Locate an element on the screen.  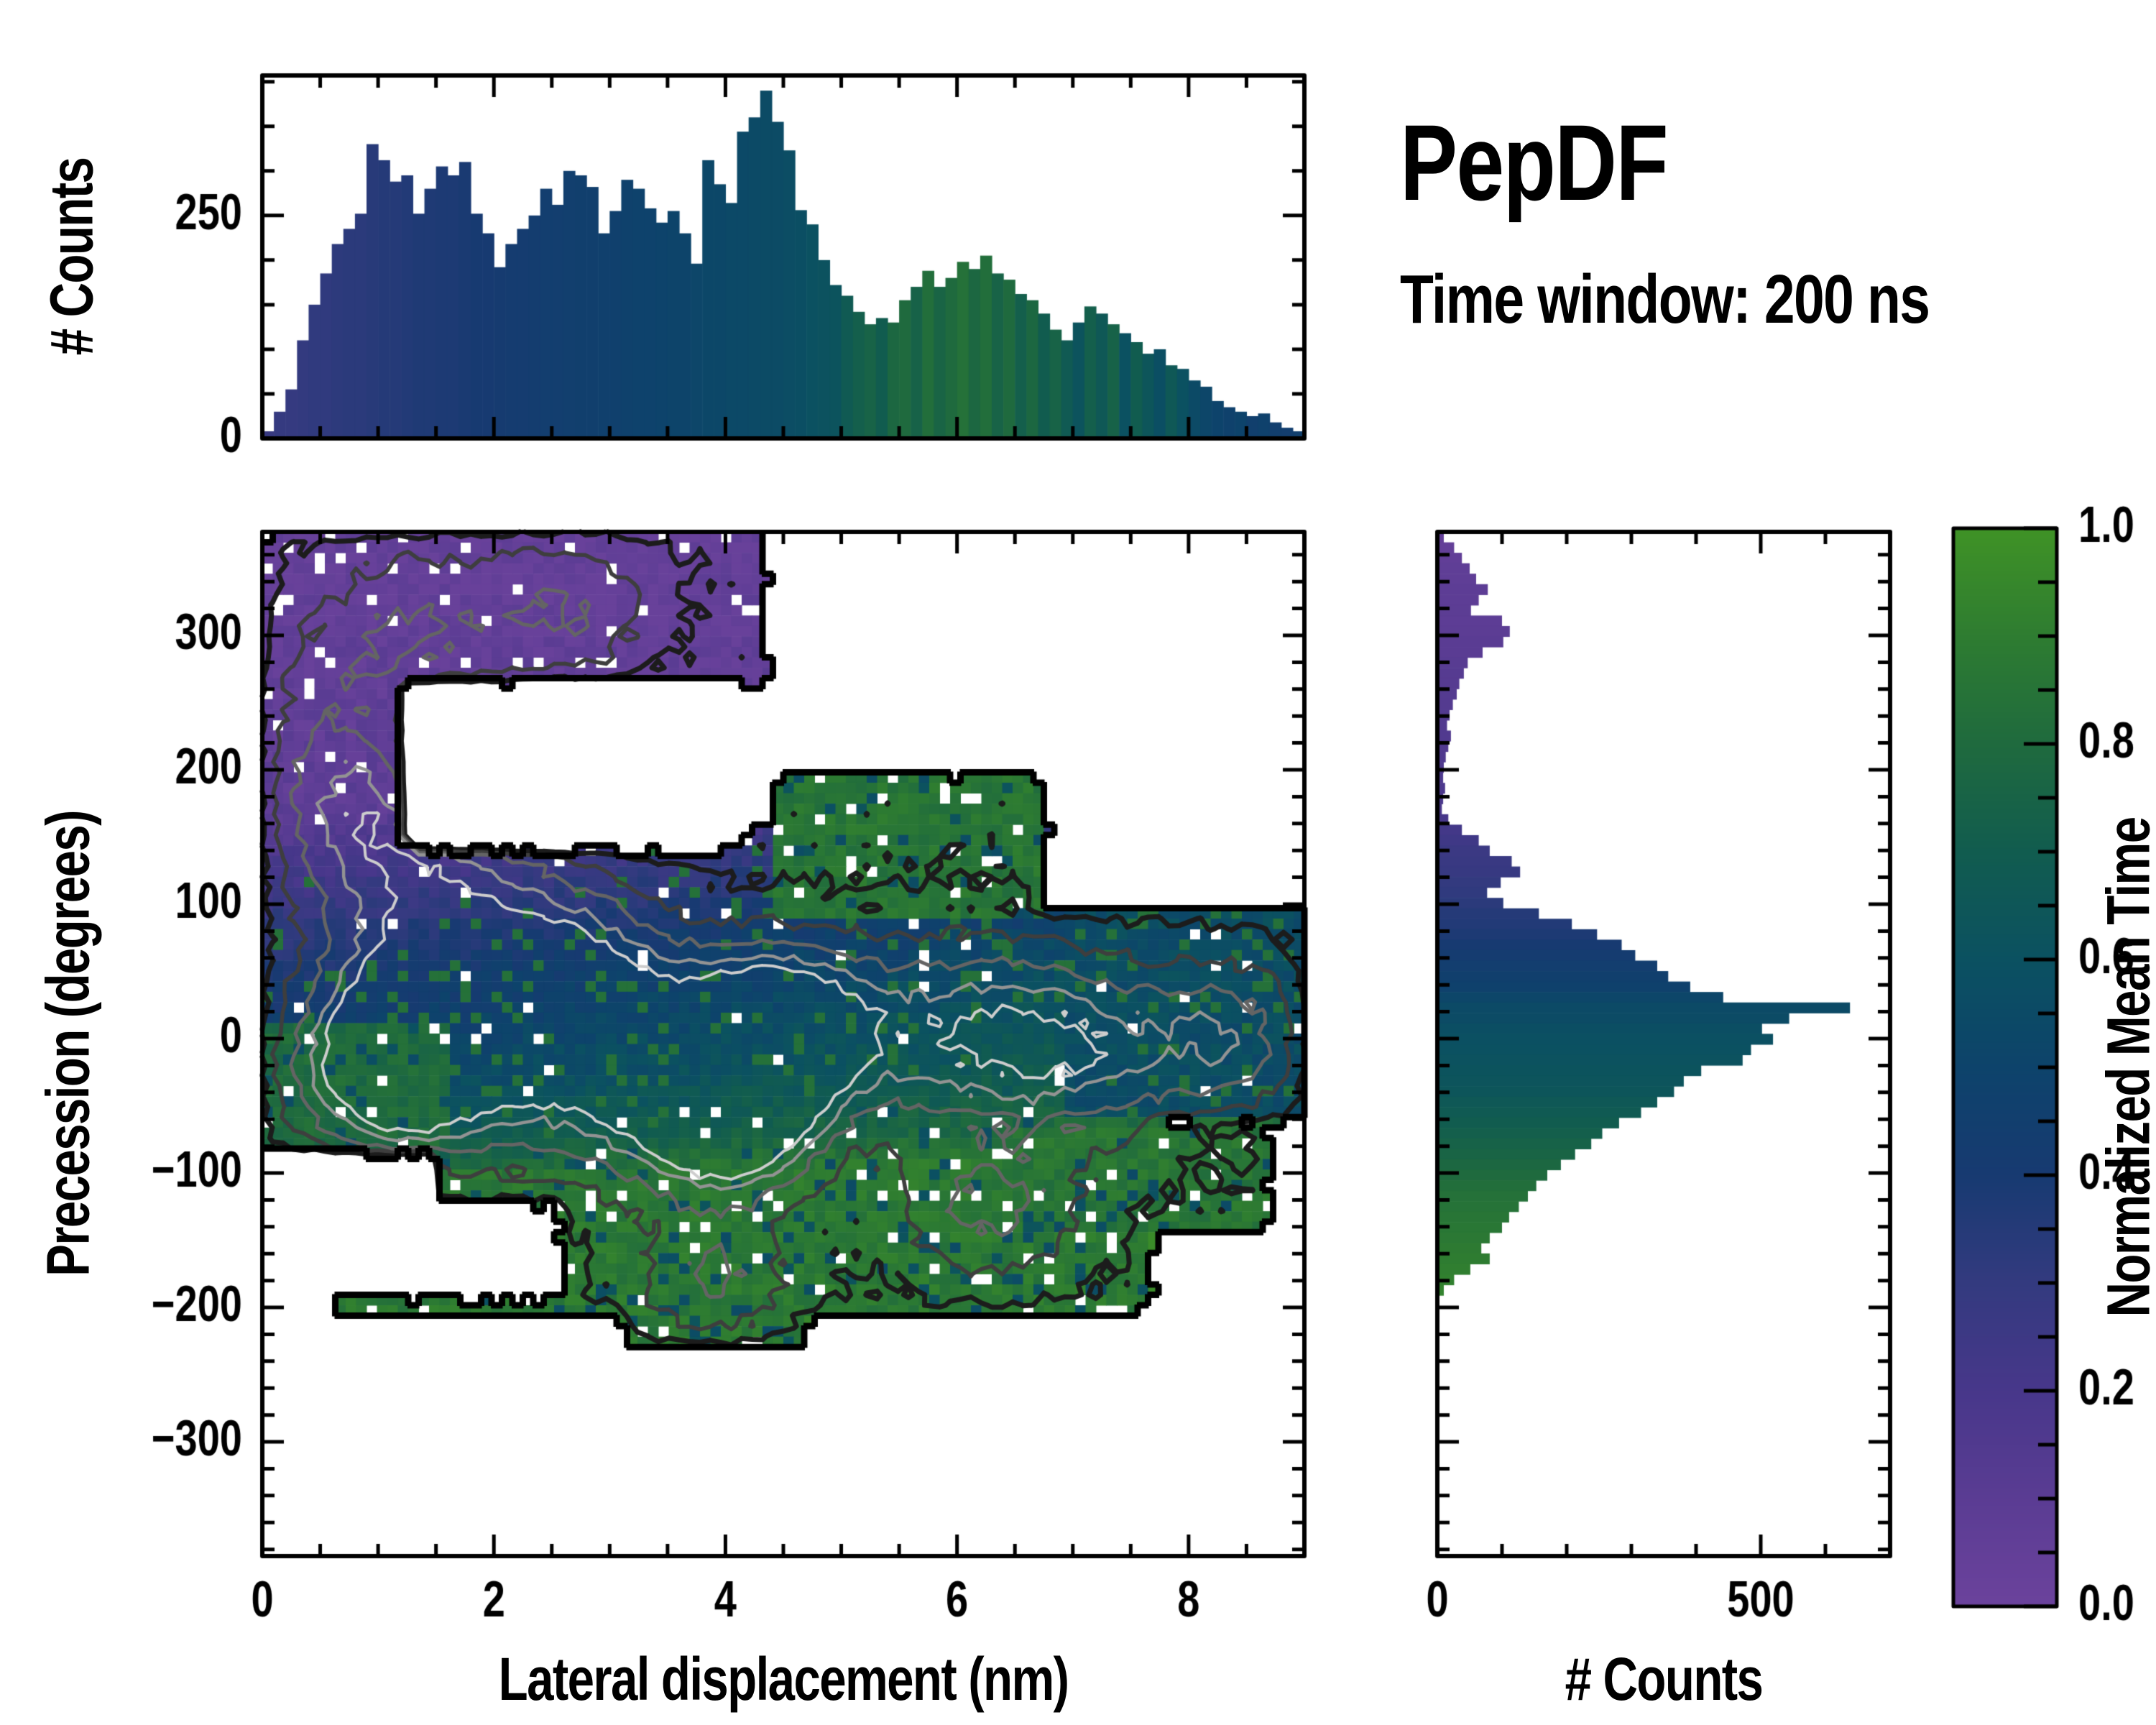
main-ylabel: Precession (degrees) is located at coordinates (68, 1043).